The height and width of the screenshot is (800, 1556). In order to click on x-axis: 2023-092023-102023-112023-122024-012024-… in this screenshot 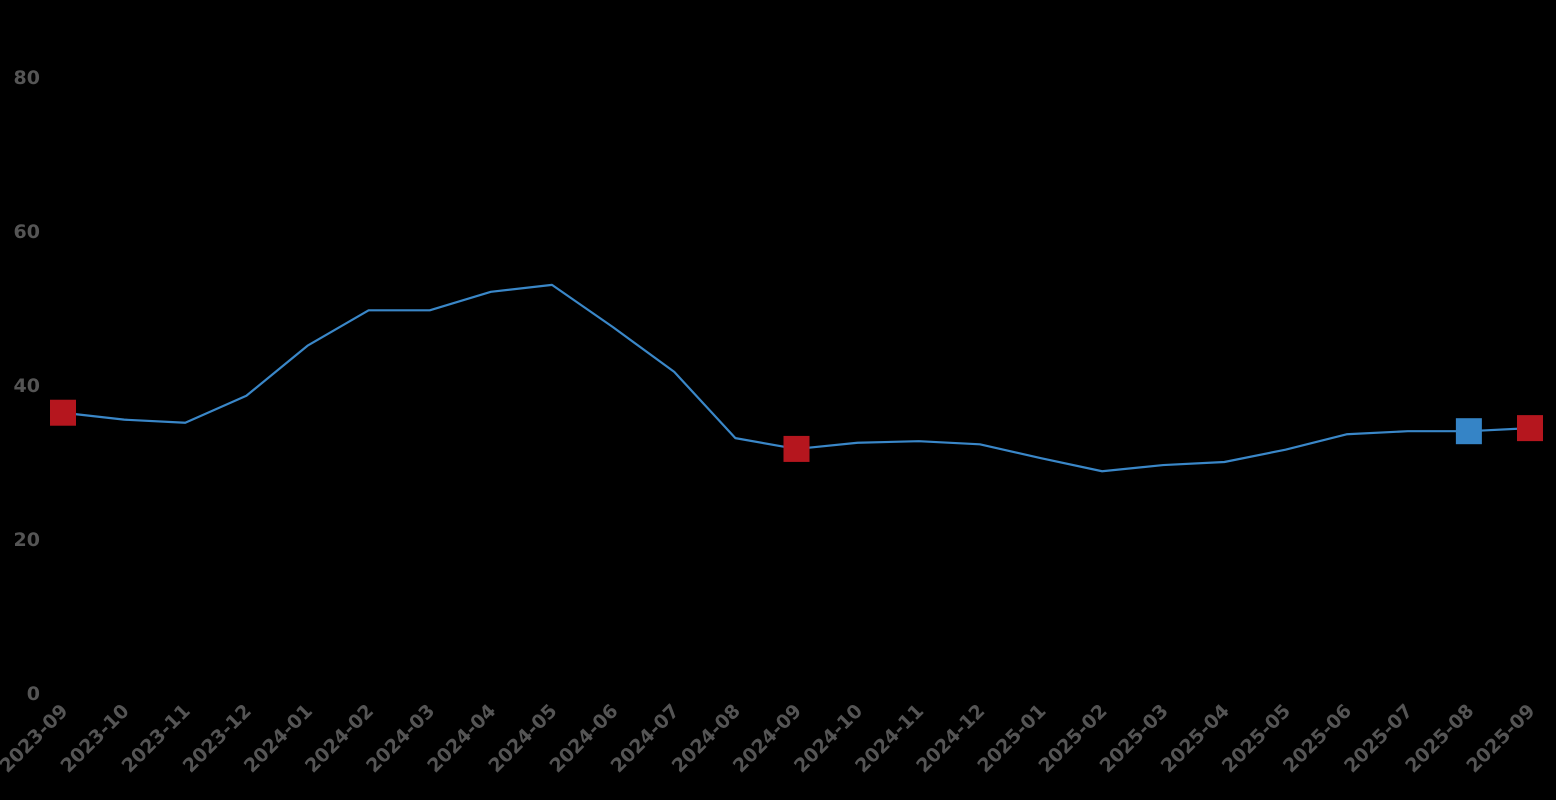, I will do `click(770, 738)`.